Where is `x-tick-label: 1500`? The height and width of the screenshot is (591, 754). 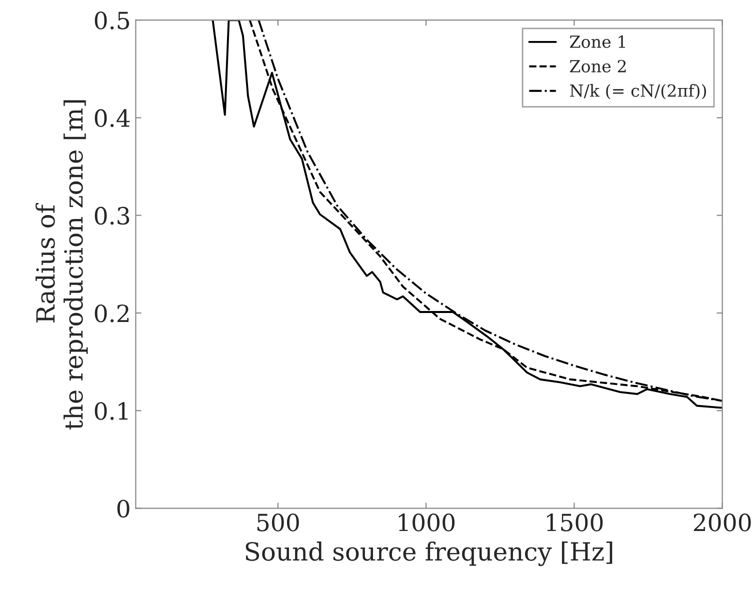
x-tick-label: 1500 is located at coordinates (575, 523).